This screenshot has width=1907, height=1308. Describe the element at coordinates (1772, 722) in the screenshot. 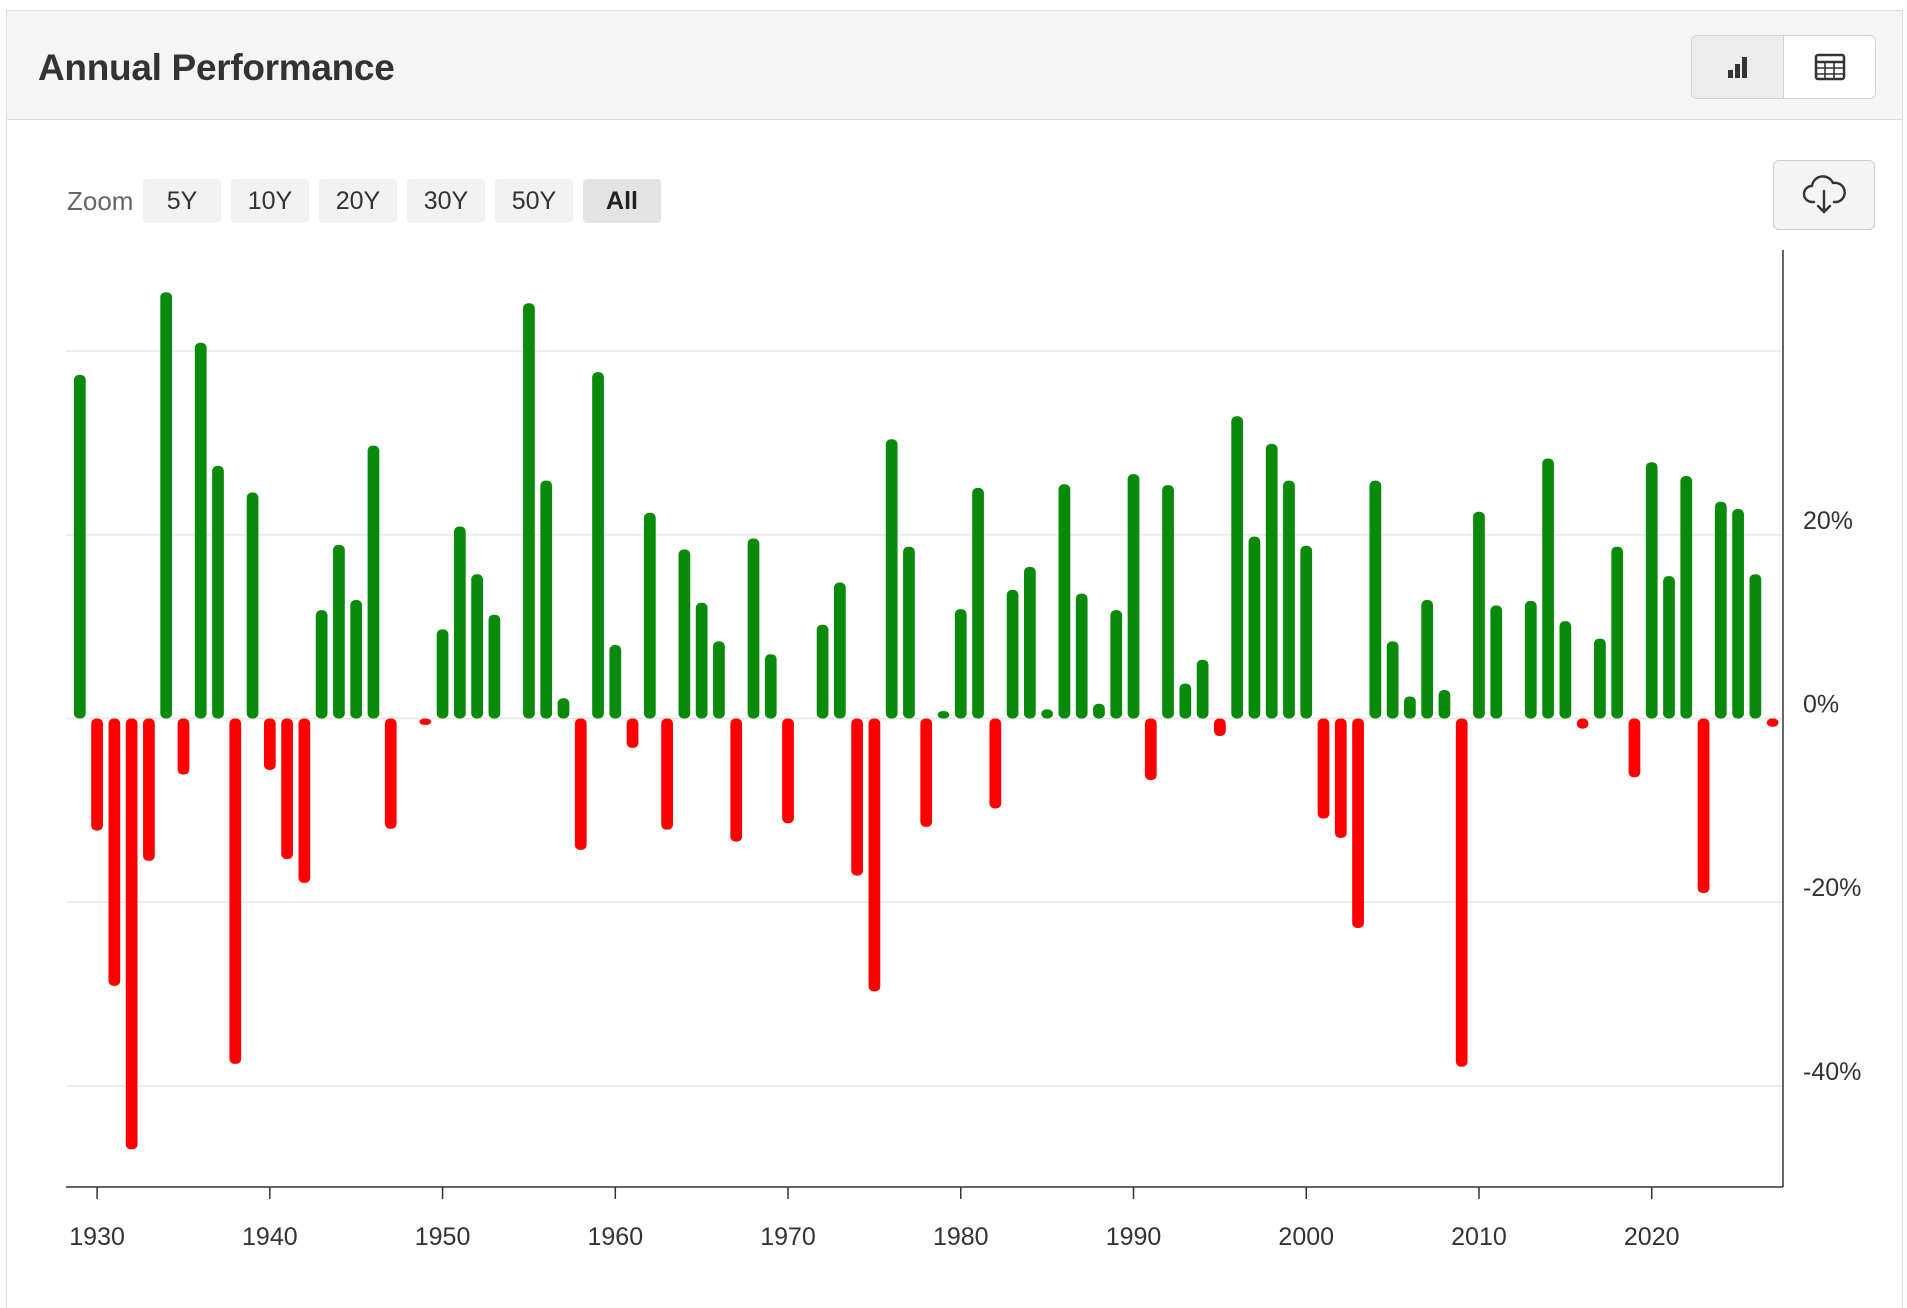

I see `bar-2027` at that location.